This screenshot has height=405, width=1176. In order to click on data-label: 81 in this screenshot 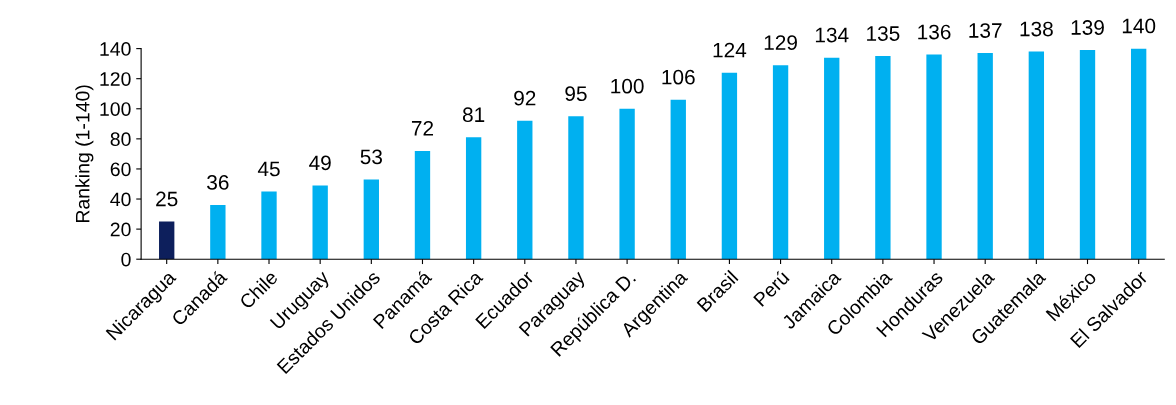, I will do `click(473, 115)`.